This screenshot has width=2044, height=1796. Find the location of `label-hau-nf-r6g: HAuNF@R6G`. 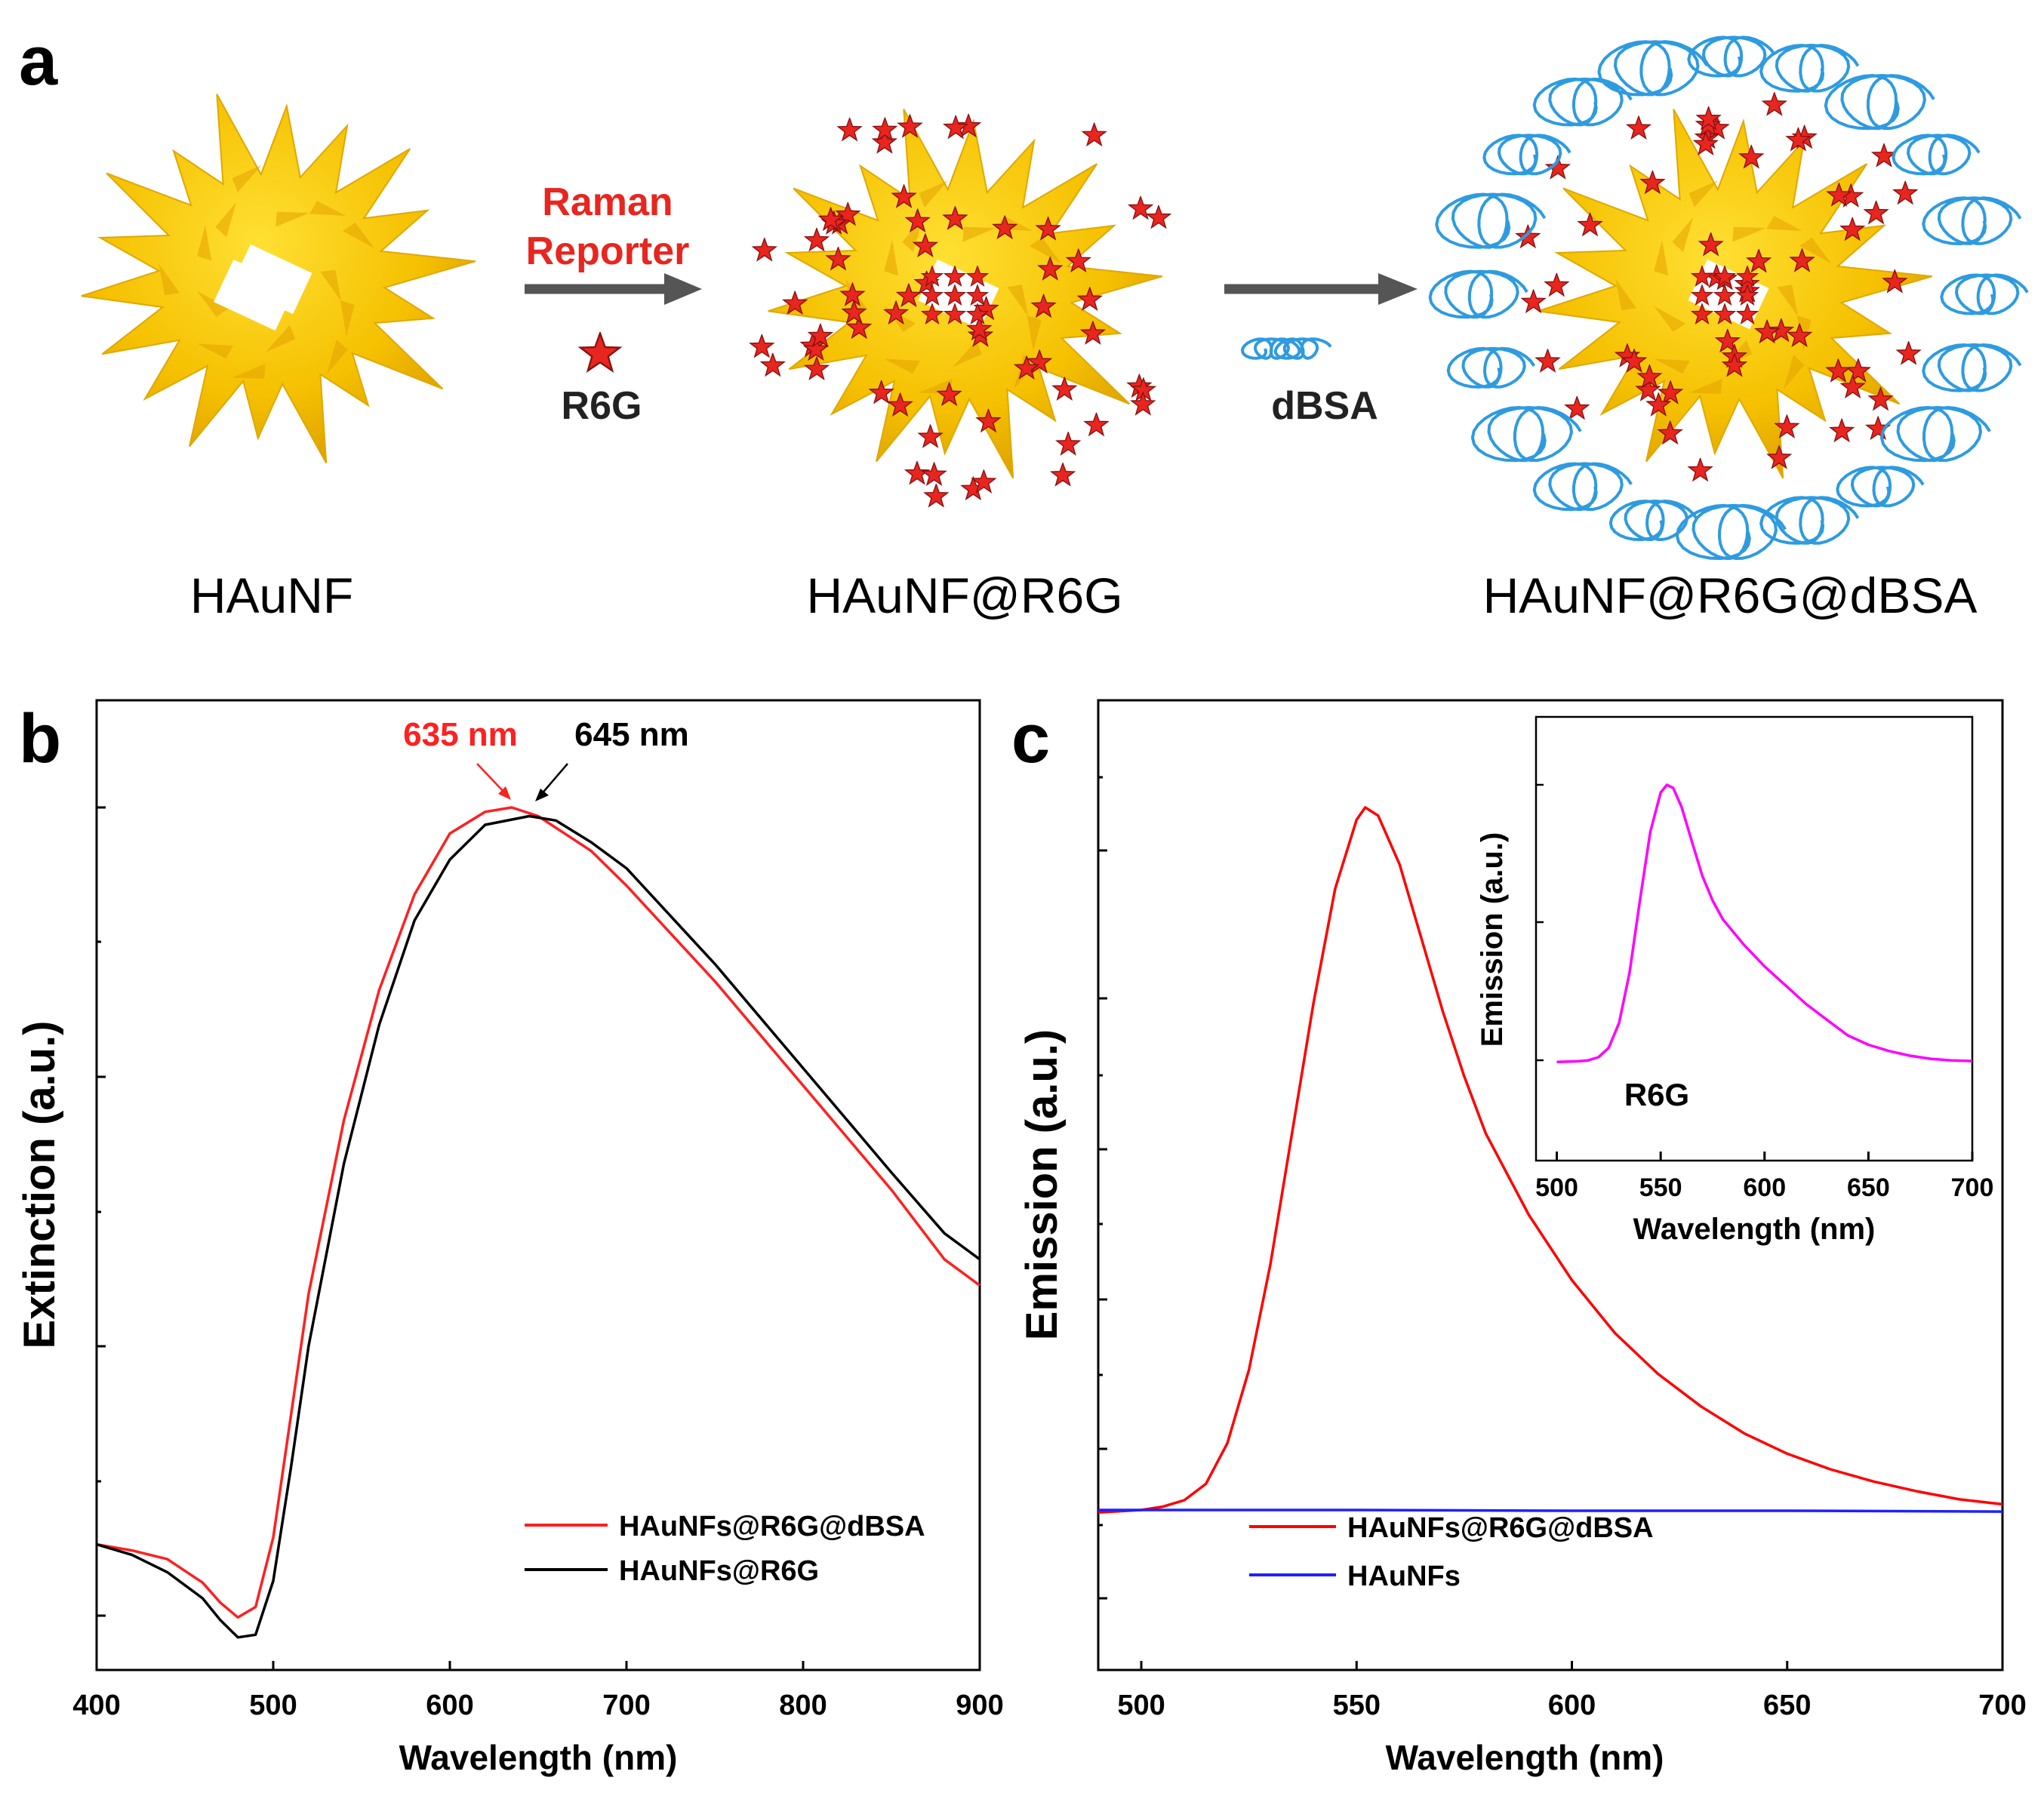

label-hau-nf-r6g: HAuNF@R6G is located at coordinates (964, 595).